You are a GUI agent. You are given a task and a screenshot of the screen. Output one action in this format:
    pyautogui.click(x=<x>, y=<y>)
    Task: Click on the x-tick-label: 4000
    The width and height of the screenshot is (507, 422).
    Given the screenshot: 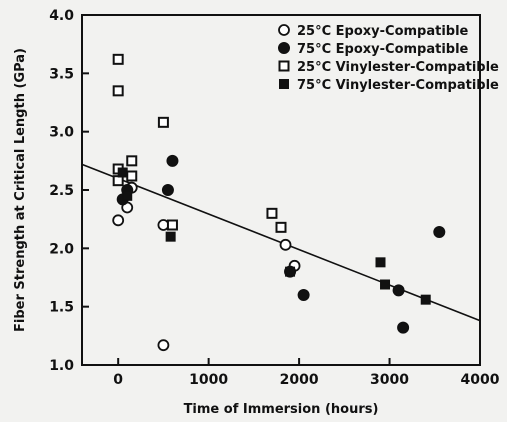 What is the action you would take?
    pyautogui.click(x=480, y=380)
    